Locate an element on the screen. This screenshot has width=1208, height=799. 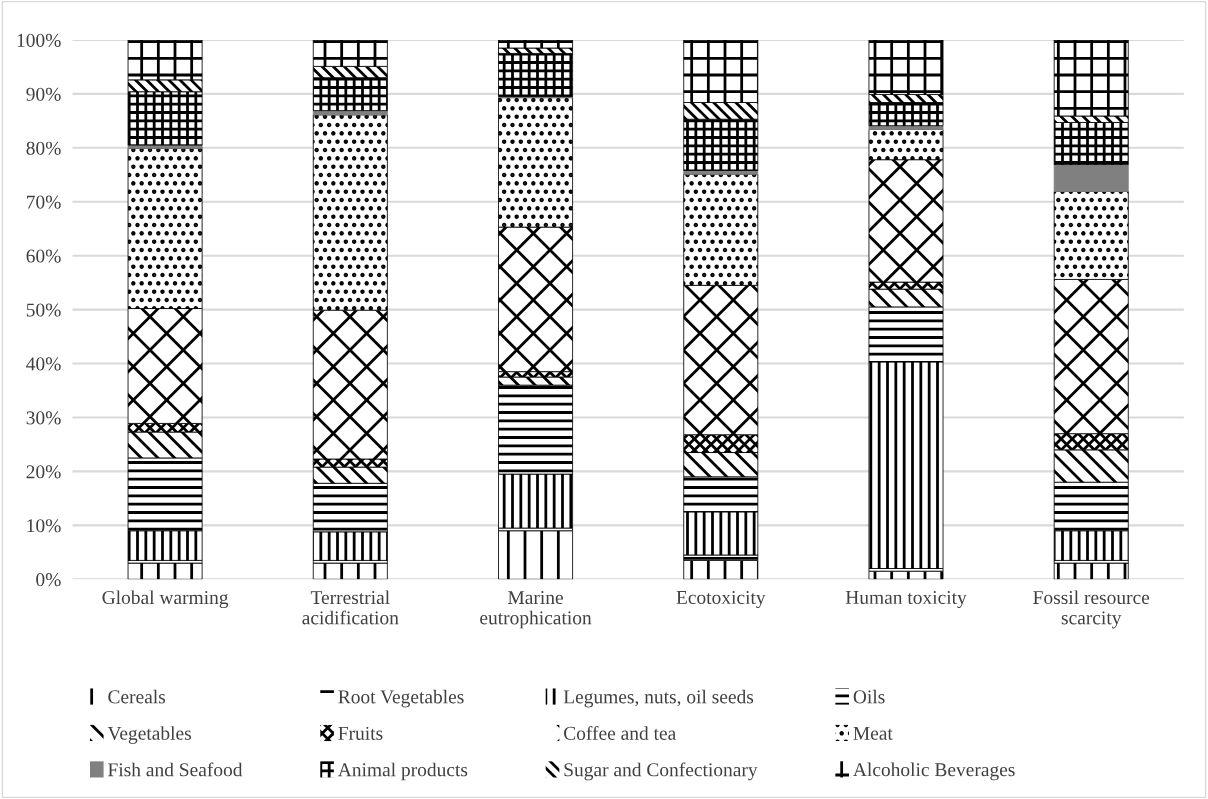
y-tick-label: 30% is located at coordinates (43, 418).